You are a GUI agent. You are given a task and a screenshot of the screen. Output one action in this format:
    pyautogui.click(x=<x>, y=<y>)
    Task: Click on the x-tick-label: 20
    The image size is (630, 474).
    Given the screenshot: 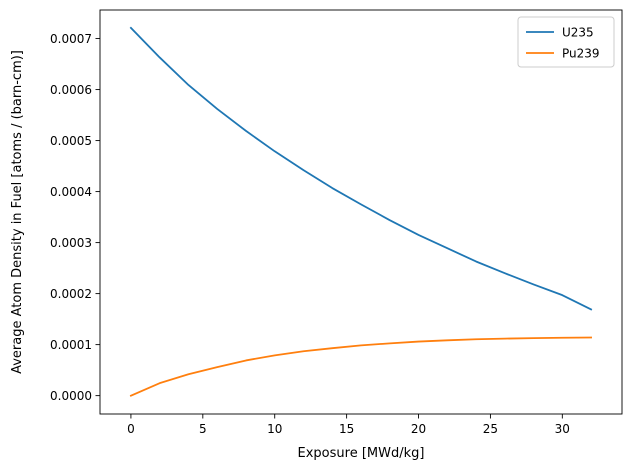 What is the action you would take?
    pyautogui.click(x=418, y=429)
    